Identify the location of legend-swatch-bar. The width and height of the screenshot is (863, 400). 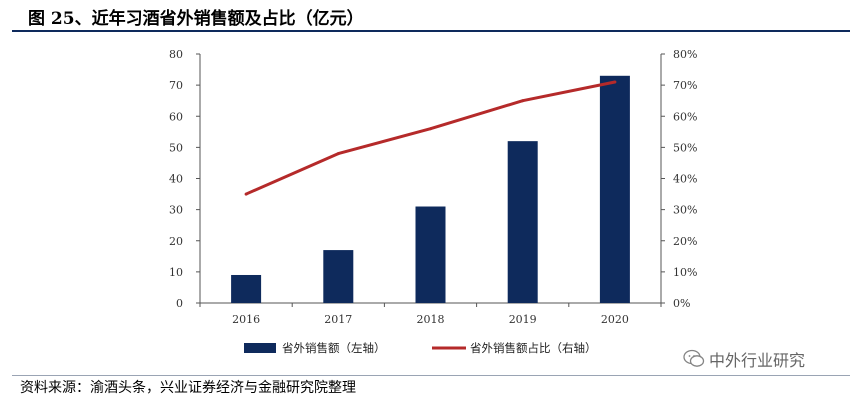
(260, 348).